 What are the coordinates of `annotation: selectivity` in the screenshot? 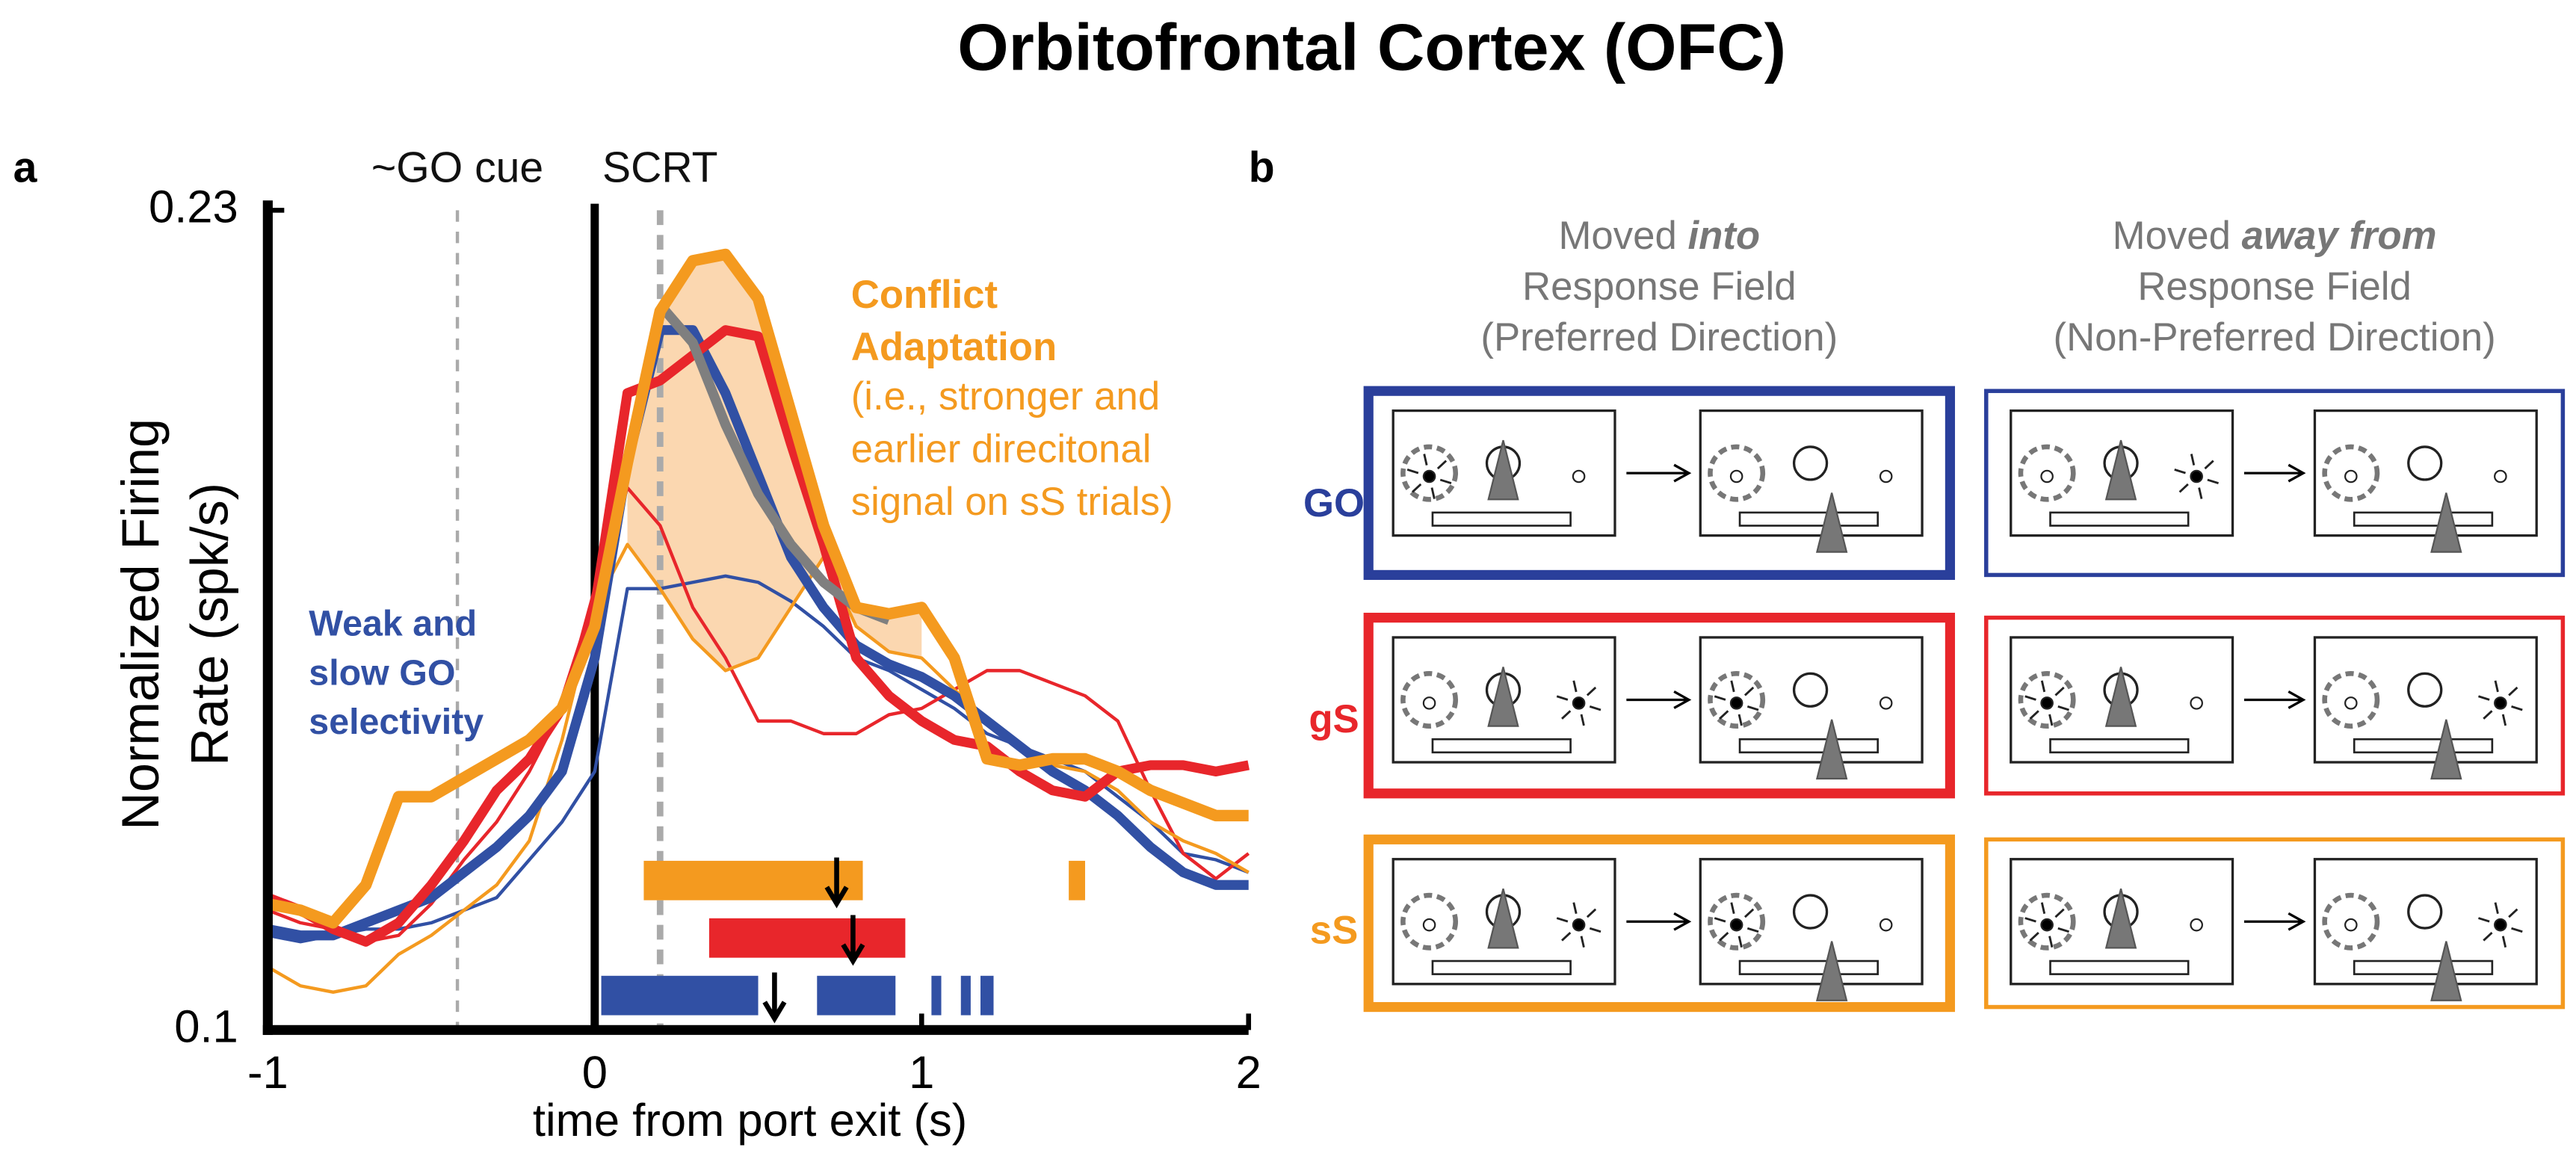 It's located at (397, 722).